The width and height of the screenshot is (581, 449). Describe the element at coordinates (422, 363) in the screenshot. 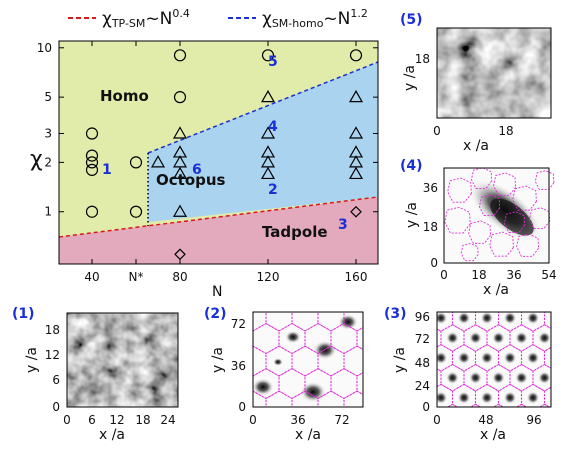

I see `panel-3-ytick: 48` at that location.